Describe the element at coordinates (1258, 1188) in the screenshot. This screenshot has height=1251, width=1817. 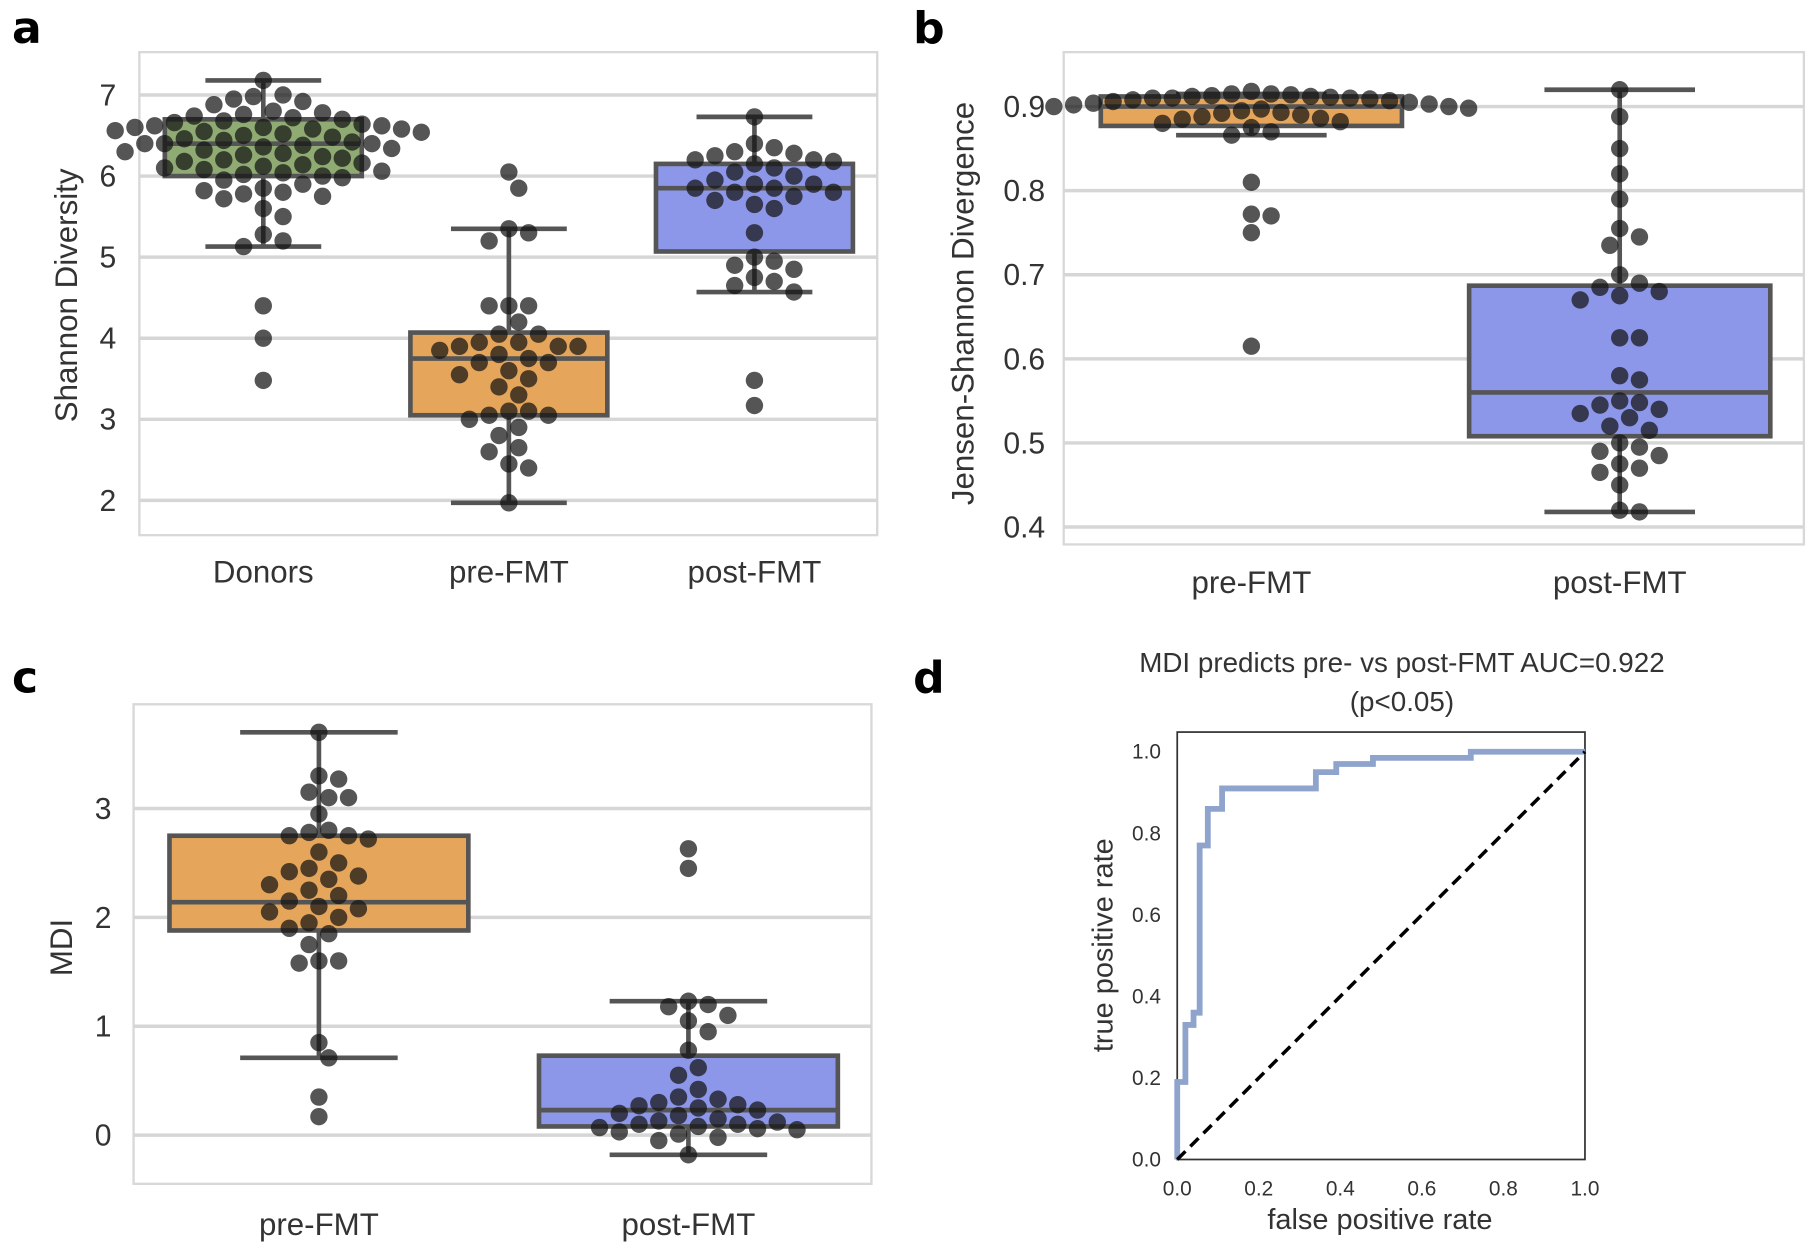
I see `x-tick-label: 0.2` at that location.